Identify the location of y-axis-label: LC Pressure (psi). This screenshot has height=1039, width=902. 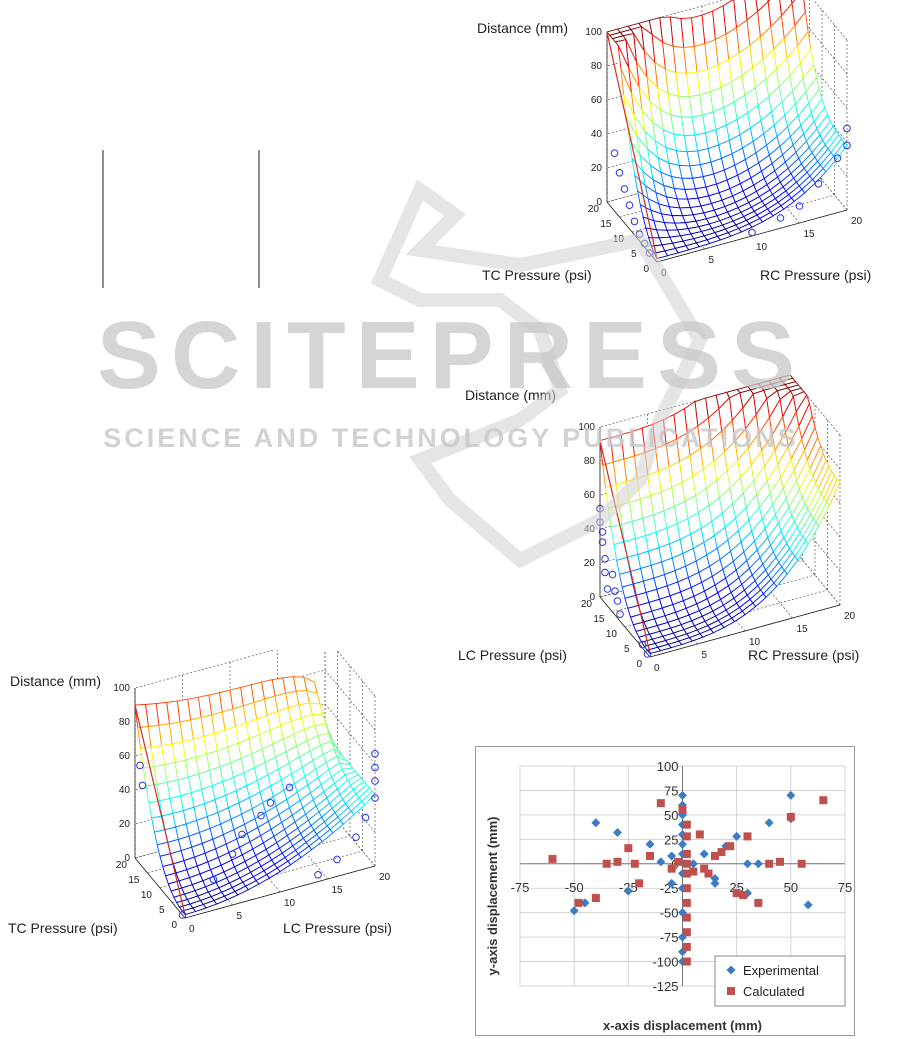
(512, 655).